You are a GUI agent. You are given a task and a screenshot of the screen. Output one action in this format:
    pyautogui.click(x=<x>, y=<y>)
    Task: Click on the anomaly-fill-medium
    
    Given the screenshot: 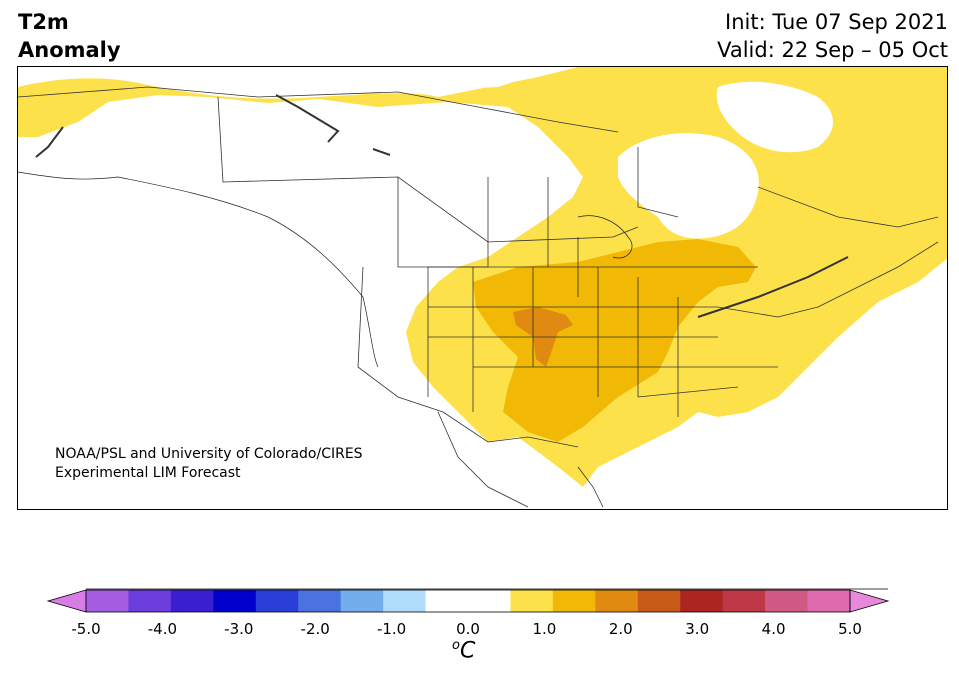 What is the action you would take?
    pyautogui.click(x=614, y=340)
    